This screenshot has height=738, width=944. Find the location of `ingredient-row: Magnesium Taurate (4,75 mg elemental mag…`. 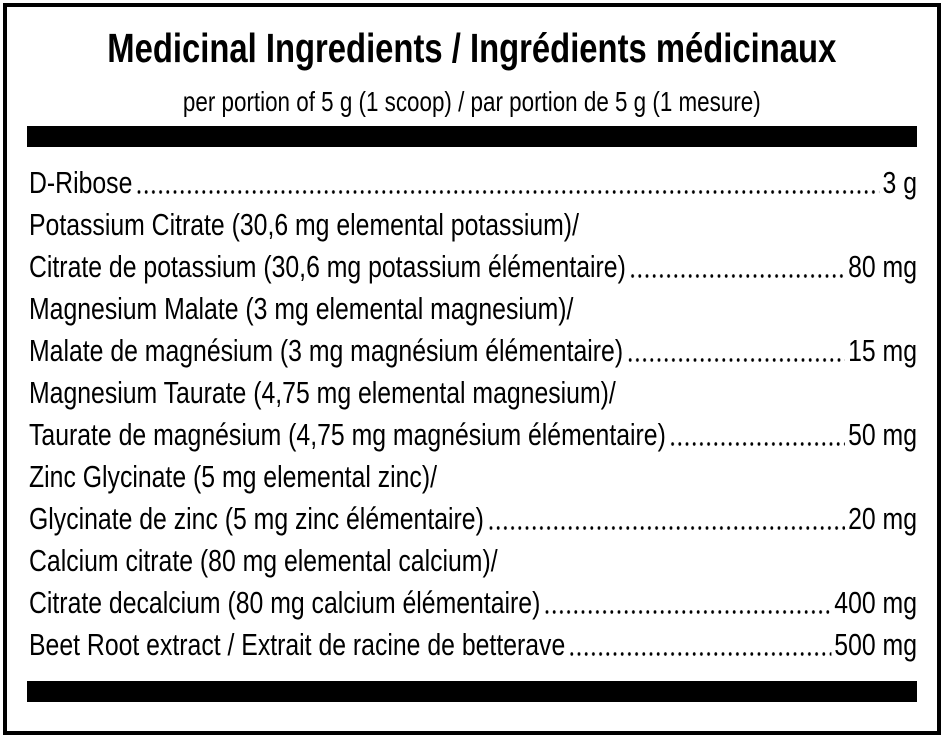

ingredient-row: Magnesium Taurate (4,75 mg elemental mag… is located at coordinates (473, 393).